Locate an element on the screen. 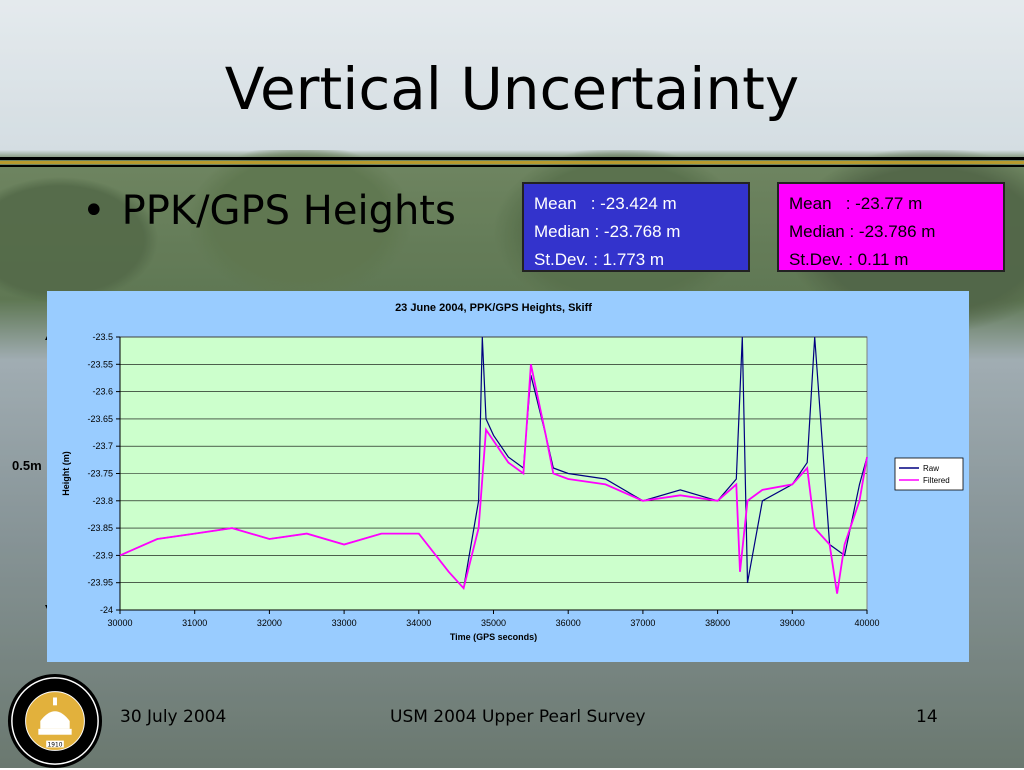  bullet-item: • PPK/GPS Heights is located at coordinates (269, 211).